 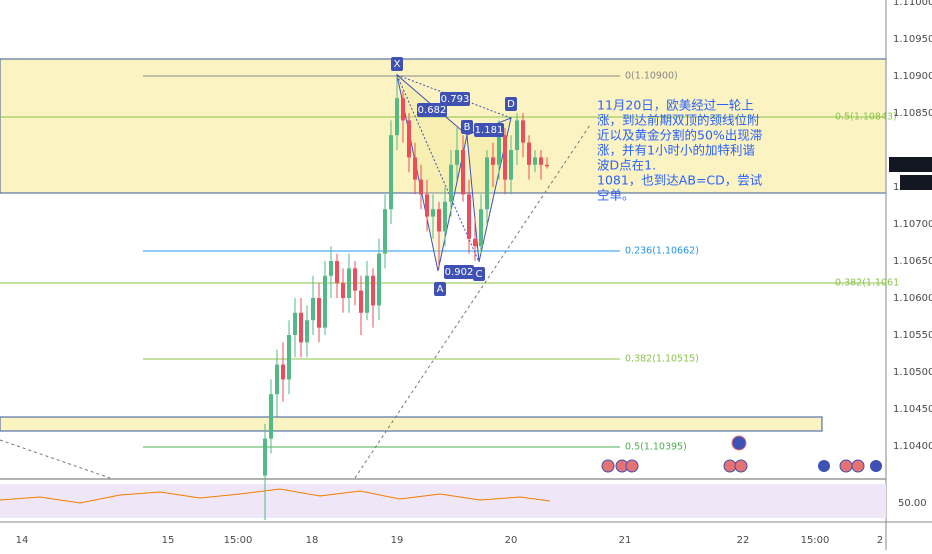 What do you see at coordinates (912, 39) in the screenshot?
I see `price-tick-label: 1.10950` at bounding box center [912, 39].